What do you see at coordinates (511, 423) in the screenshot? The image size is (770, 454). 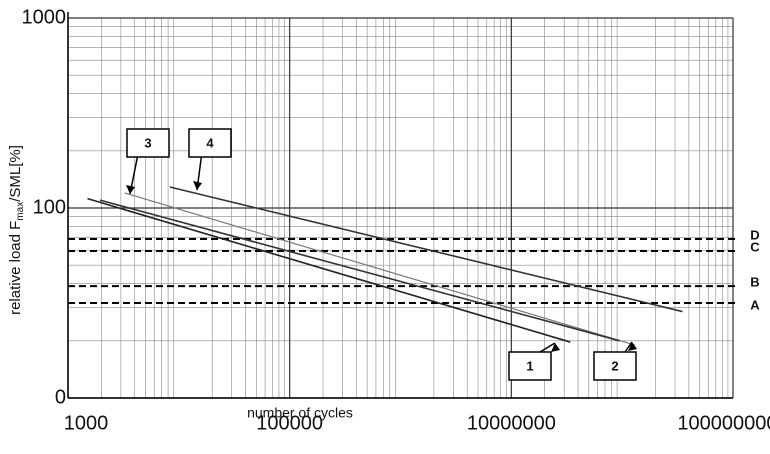 I see `x-tick-label: 10000000` at bounding box center [511, 423].